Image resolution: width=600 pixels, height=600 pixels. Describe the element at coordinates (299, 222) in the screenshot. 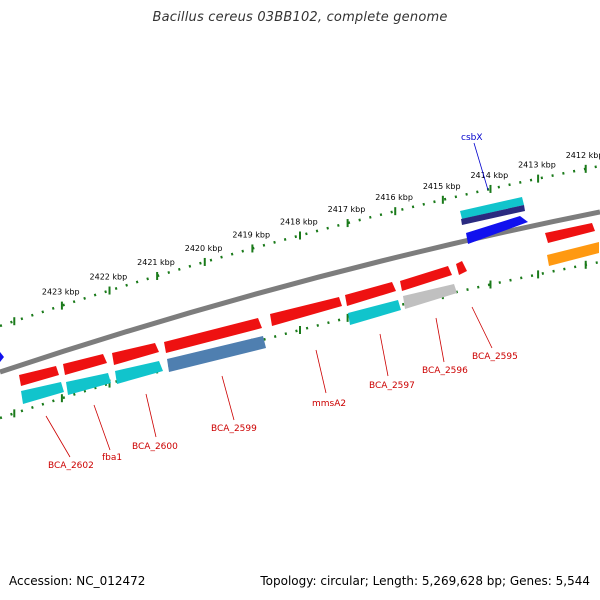

I see `tick-label-2418: 2418 kbp` at that location.